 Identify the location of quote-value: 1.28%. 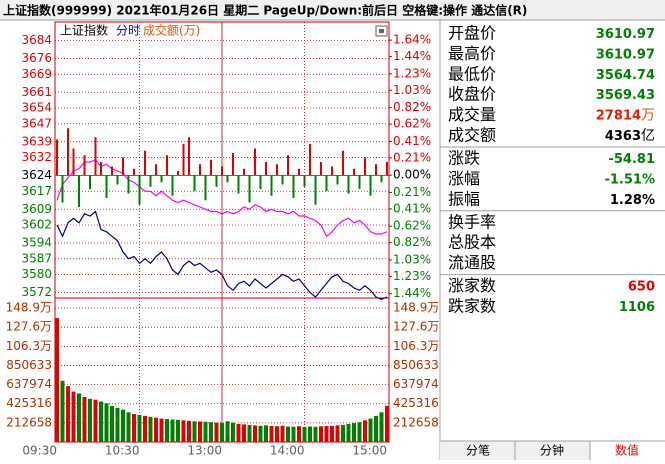
(632, 199).